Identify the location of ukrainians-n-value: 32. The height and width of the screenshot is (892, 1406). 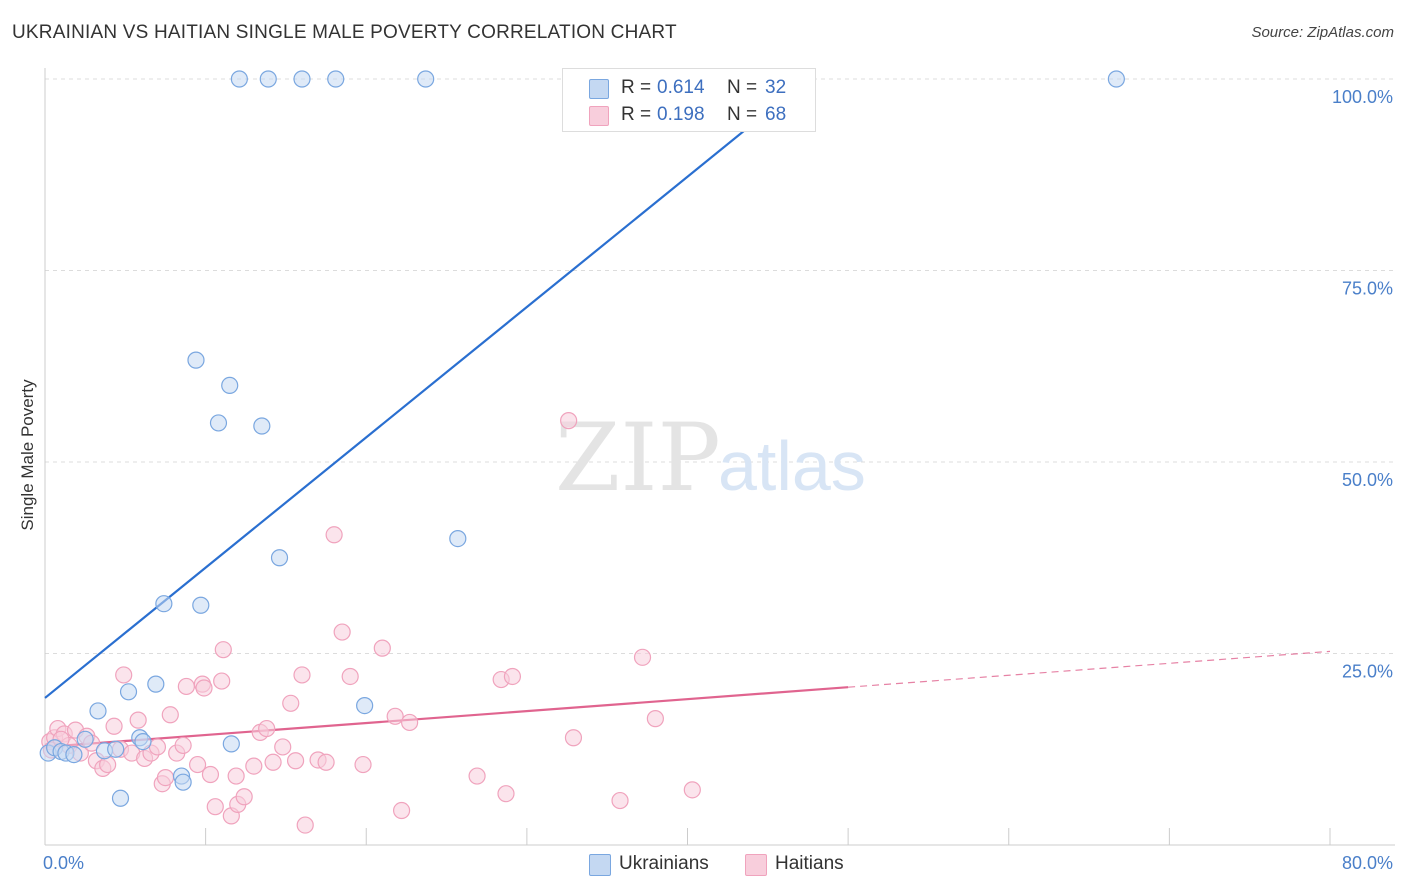
(776, 87).